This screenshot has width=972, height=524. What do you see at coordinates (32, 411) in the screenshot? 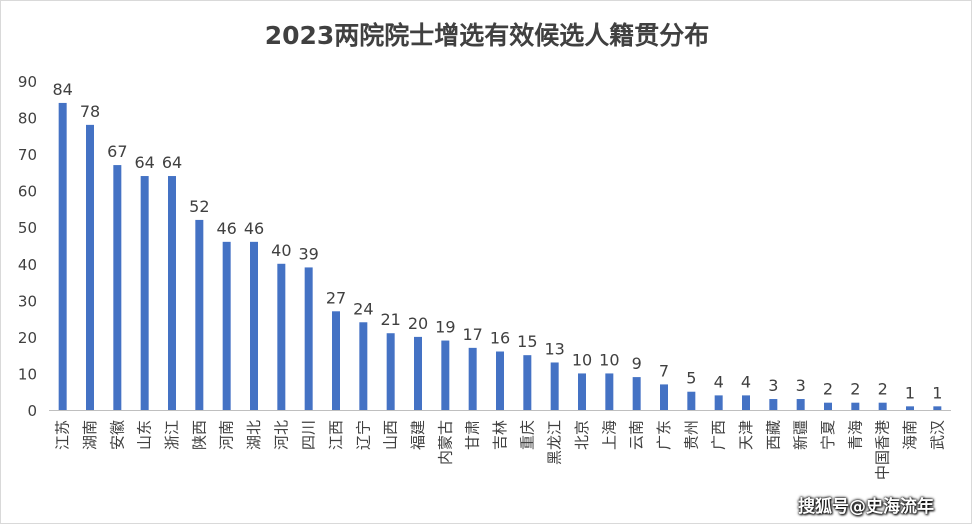
I see `y-tick-label: 0` at bounding box center [32, 411].